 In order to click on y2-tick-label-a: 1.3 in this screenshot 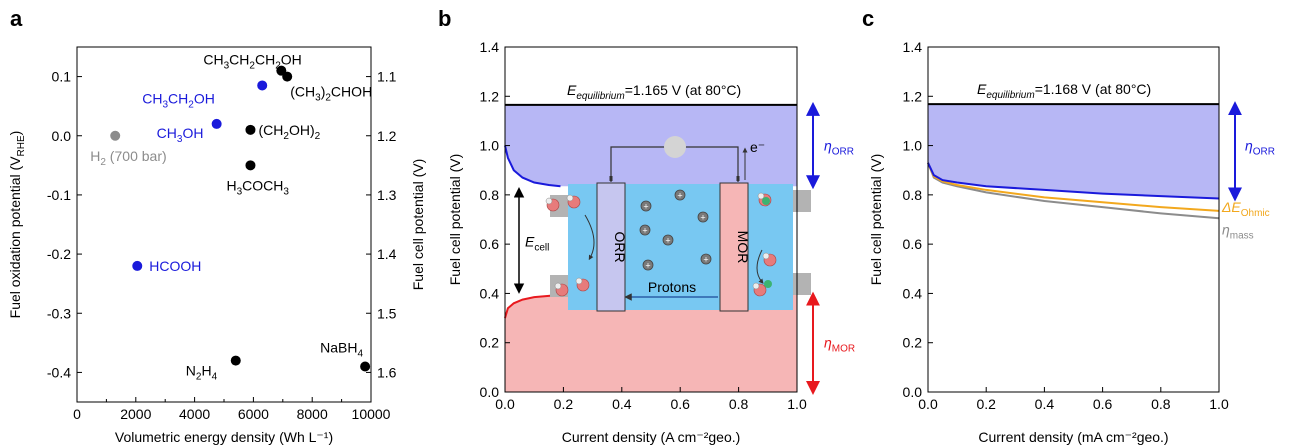, I will do `click(387, 195)`.